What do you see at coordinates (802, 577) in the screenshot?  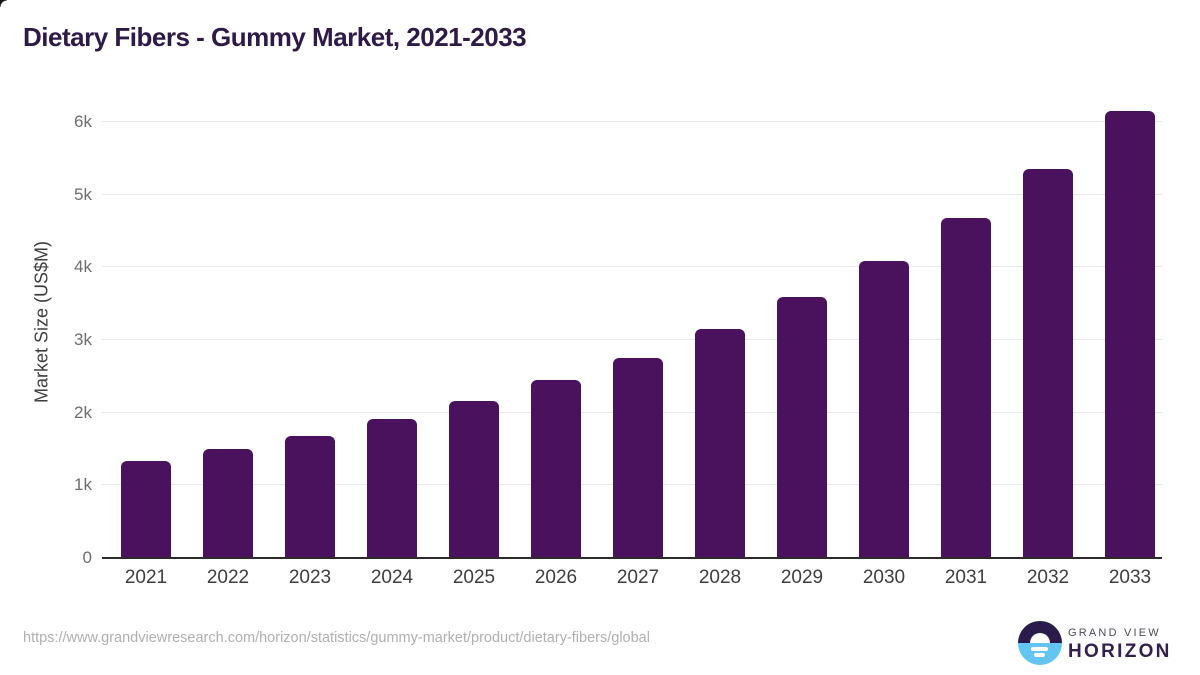 I see `x-tick-2029: 2029` at bounding box center [802, 577].